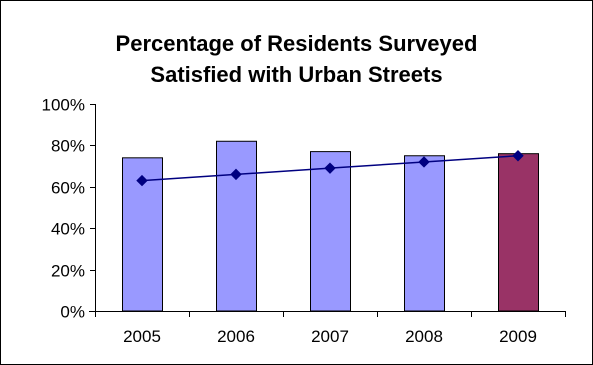 The image size is (593, 365). I want to click on line-point-2005, so click(142, 180).